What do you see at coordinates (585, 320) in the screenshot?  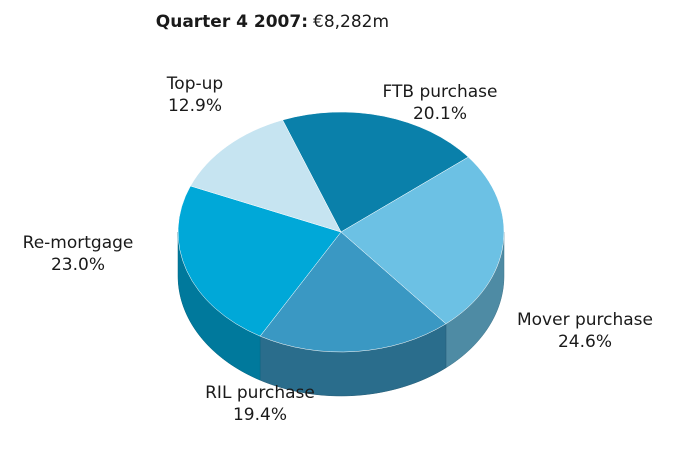 I see `slice-label: Mover purchase` at bounding box center [585, 320].